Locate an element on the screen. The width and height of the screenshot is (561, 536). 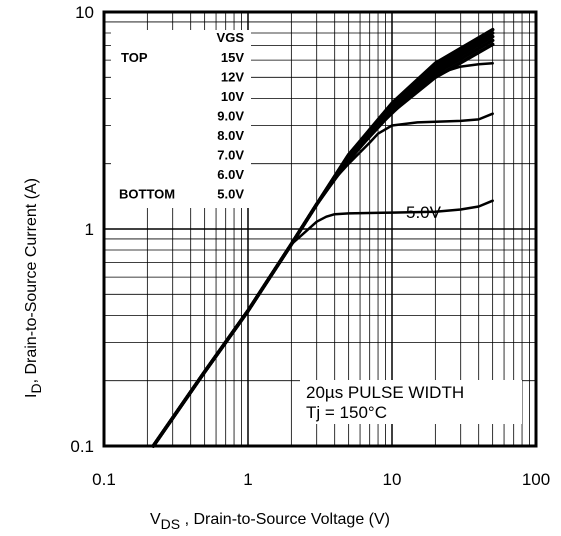
x-tick-label: 10 is located at coordinates (392, 479).